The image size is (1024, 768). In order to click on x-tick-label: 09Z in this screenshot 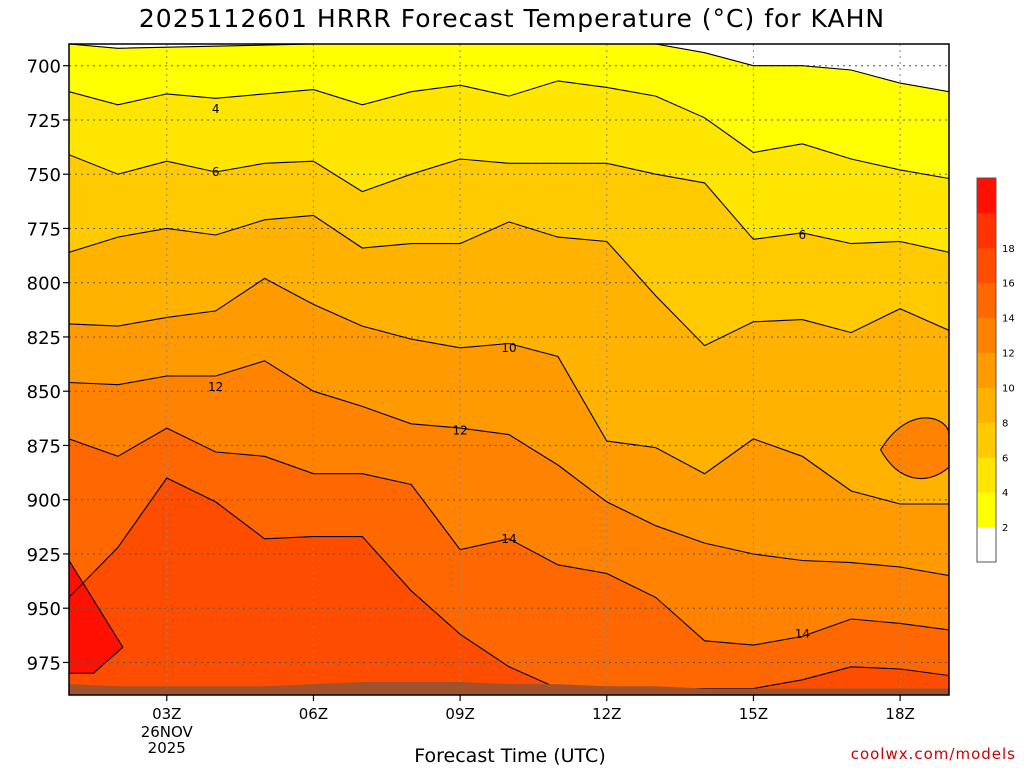, I will do `click(459, 714)`.